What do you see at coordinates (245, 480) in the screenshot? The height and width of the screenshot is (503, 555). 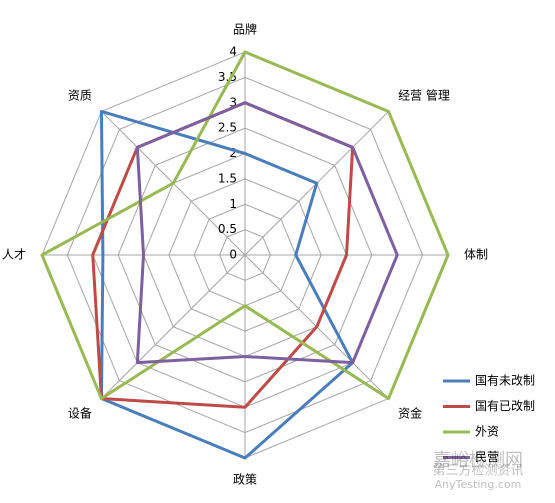 I see `axis-label: 政策` at bounding box center [245, 480].